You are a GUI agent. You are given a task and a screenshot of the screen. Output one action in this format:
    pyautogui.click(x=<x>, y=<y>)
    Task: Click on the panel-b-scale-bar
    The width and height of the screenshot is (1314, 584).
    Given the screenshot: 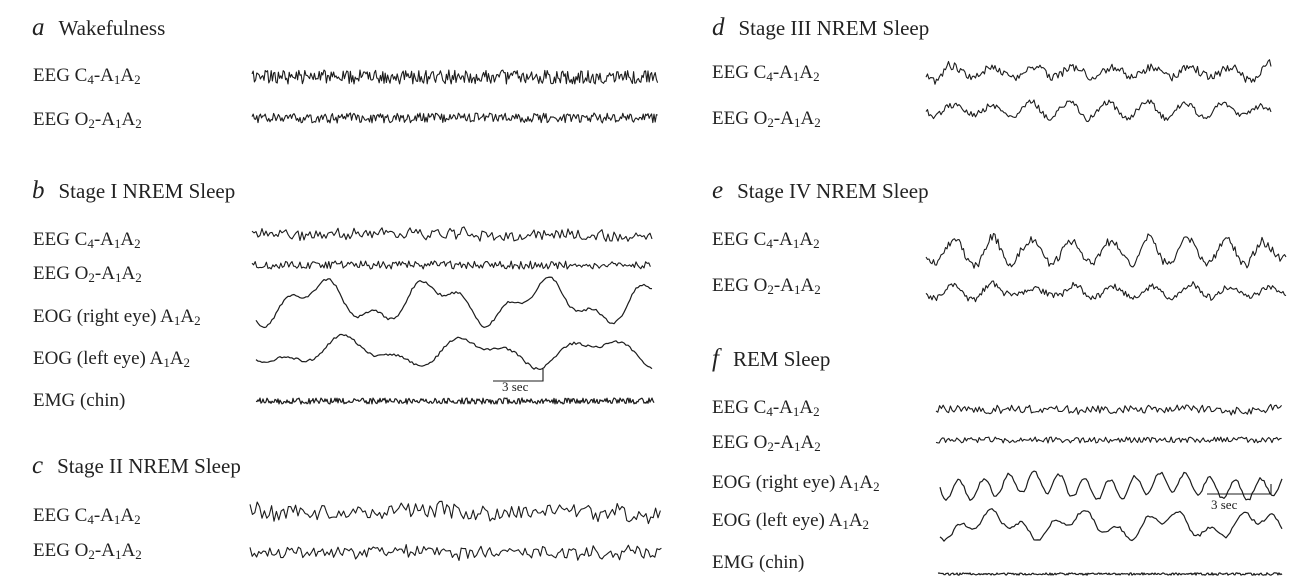 What is the action you would take?
    pyautogui.click(x=518, y=375)
    